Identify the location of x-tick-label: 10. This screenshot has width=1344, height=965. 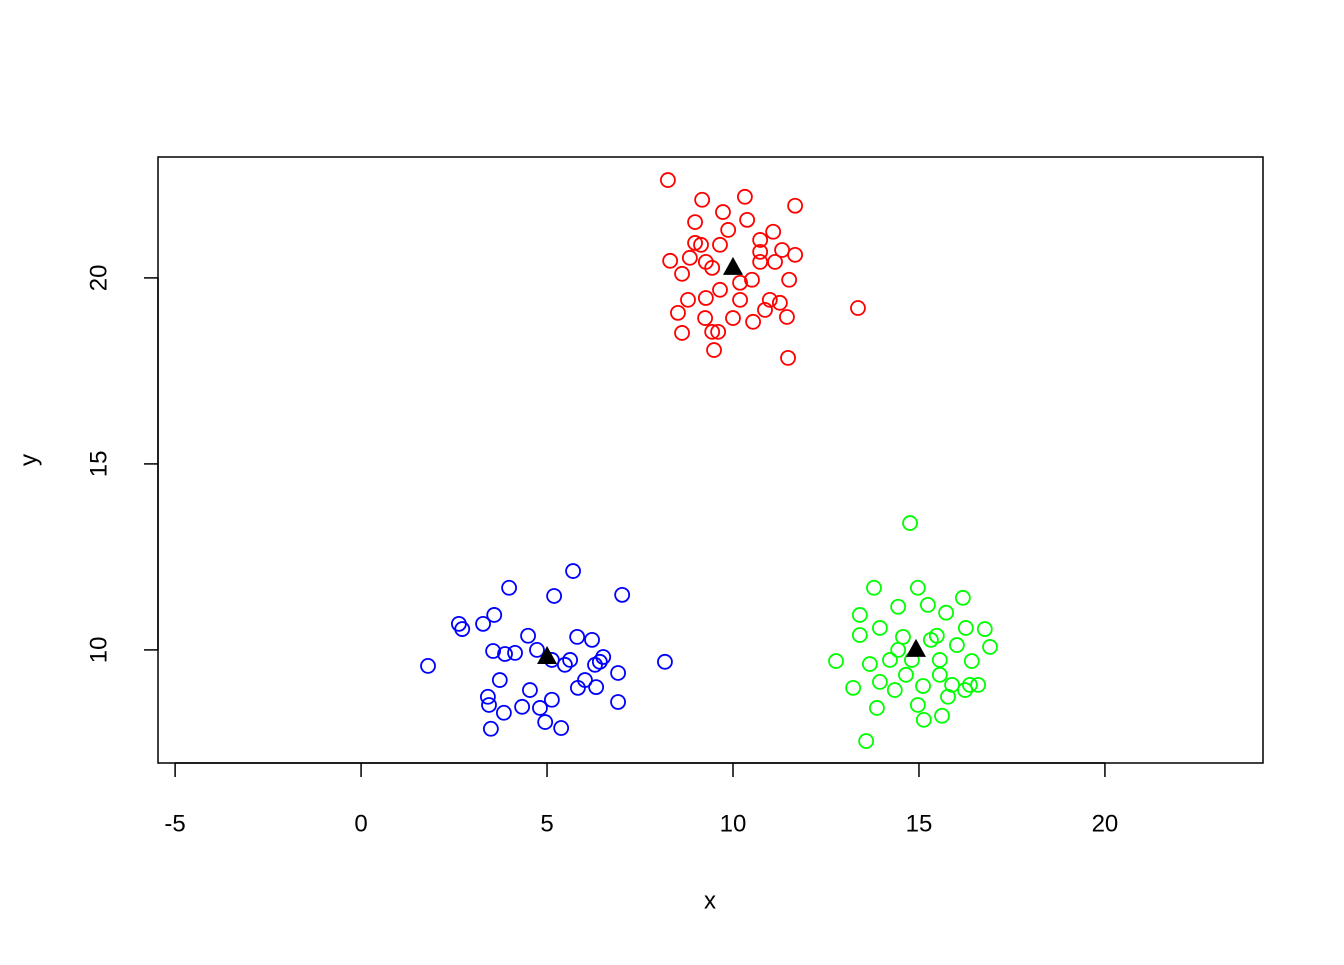
(733, 823).